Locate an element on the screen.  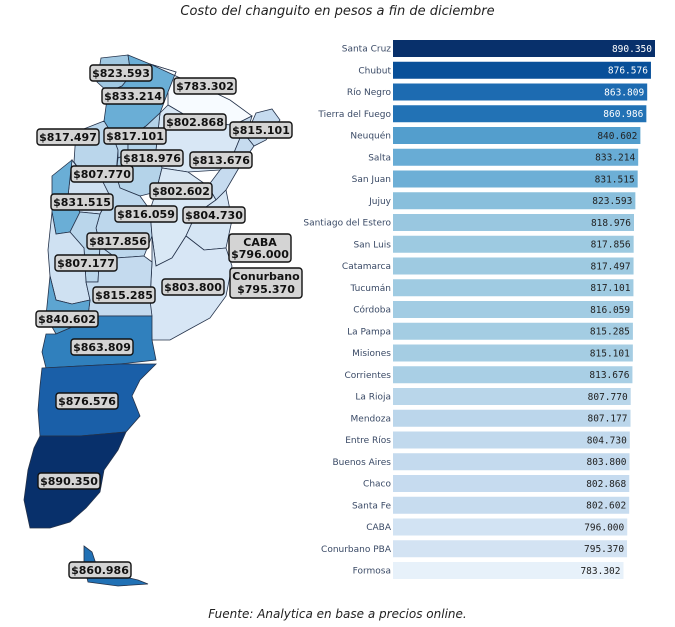
bar-category-label: Formosa is located at coordinates (372, 572).